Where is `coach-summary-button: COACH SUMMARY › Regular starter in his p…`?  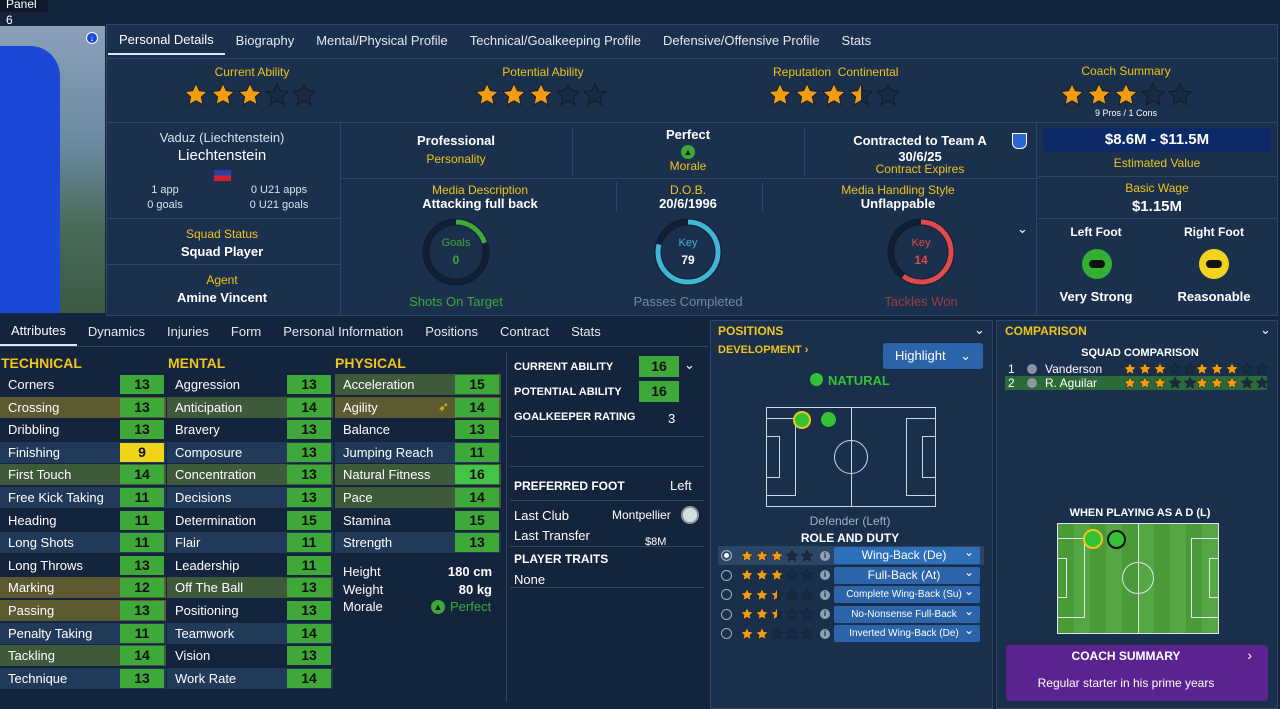
coach-summary-button: COACH SUMMARY › Regular starter in his p… is located at coordinates (1137, 673).